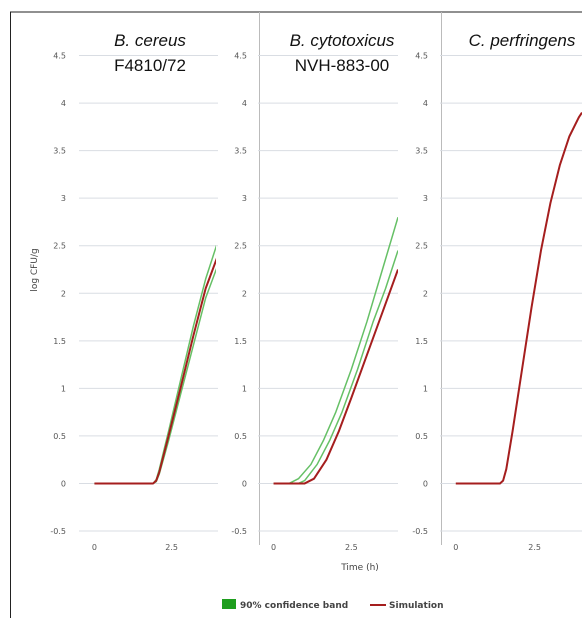 The height and width of the screenshot is (618, 582). I want to click on legend-band-label: 90% confidence band, so click(294, 606).